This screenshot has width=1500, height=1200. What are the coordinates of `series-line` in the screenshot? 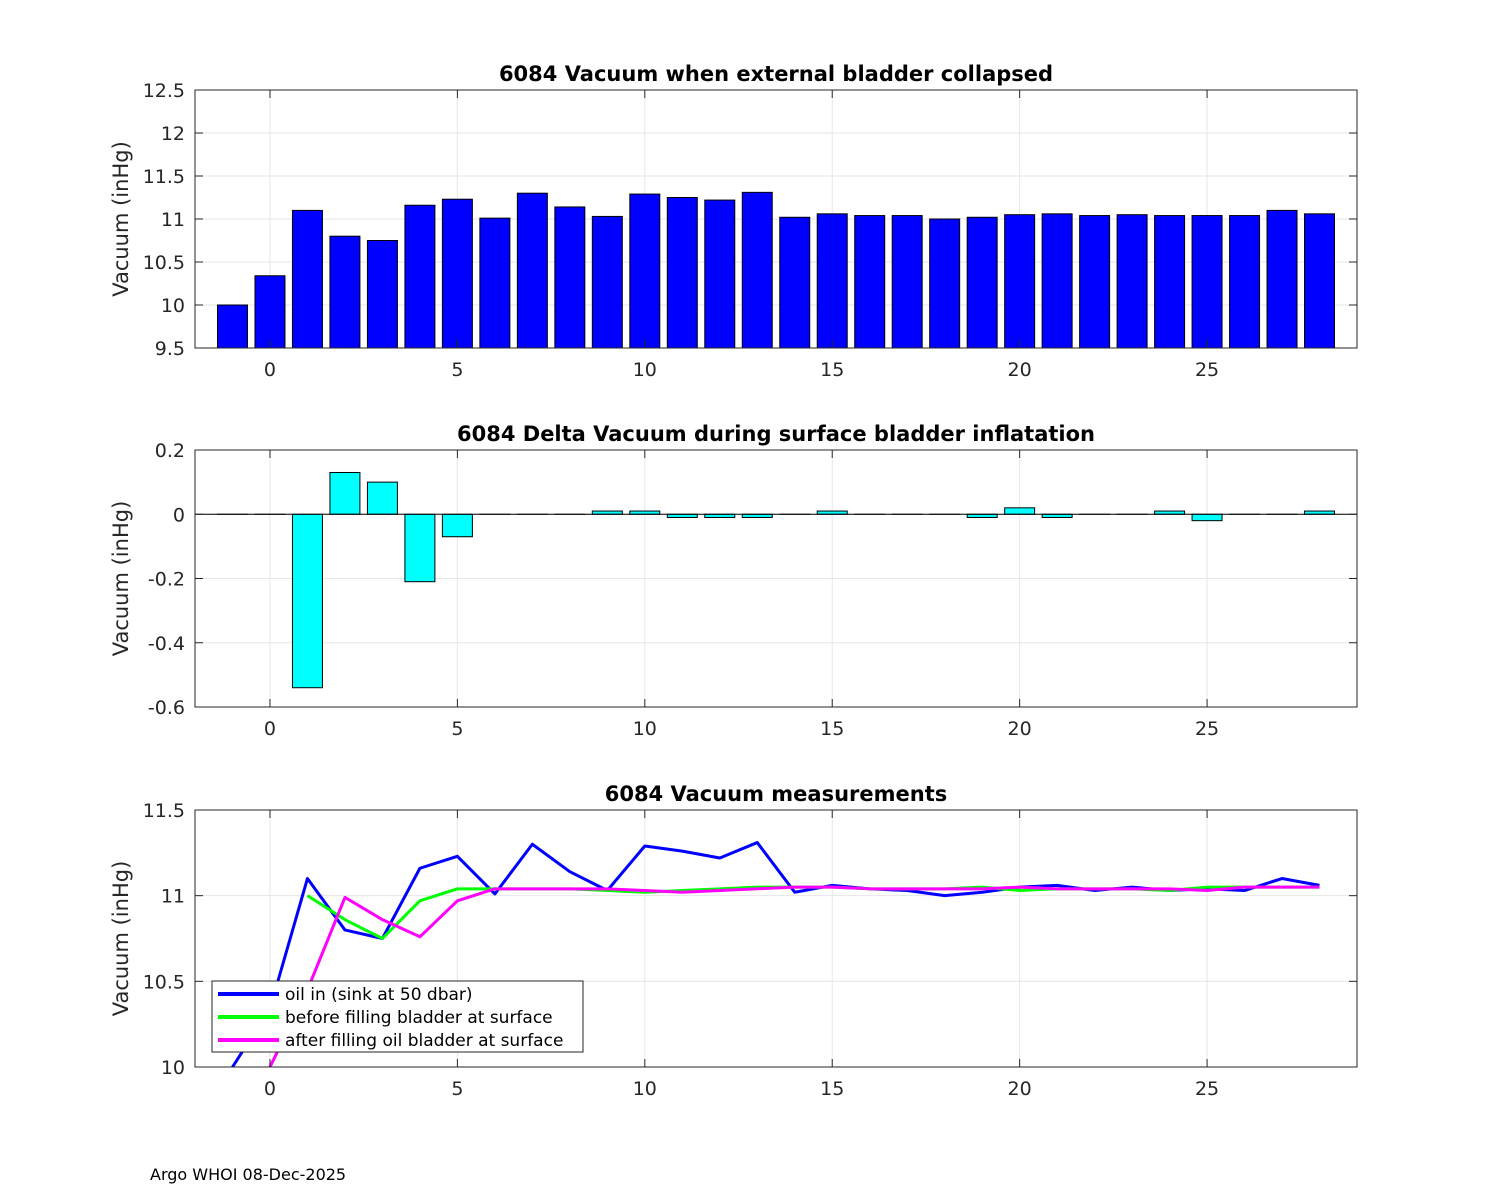 It's located at (794, 976).